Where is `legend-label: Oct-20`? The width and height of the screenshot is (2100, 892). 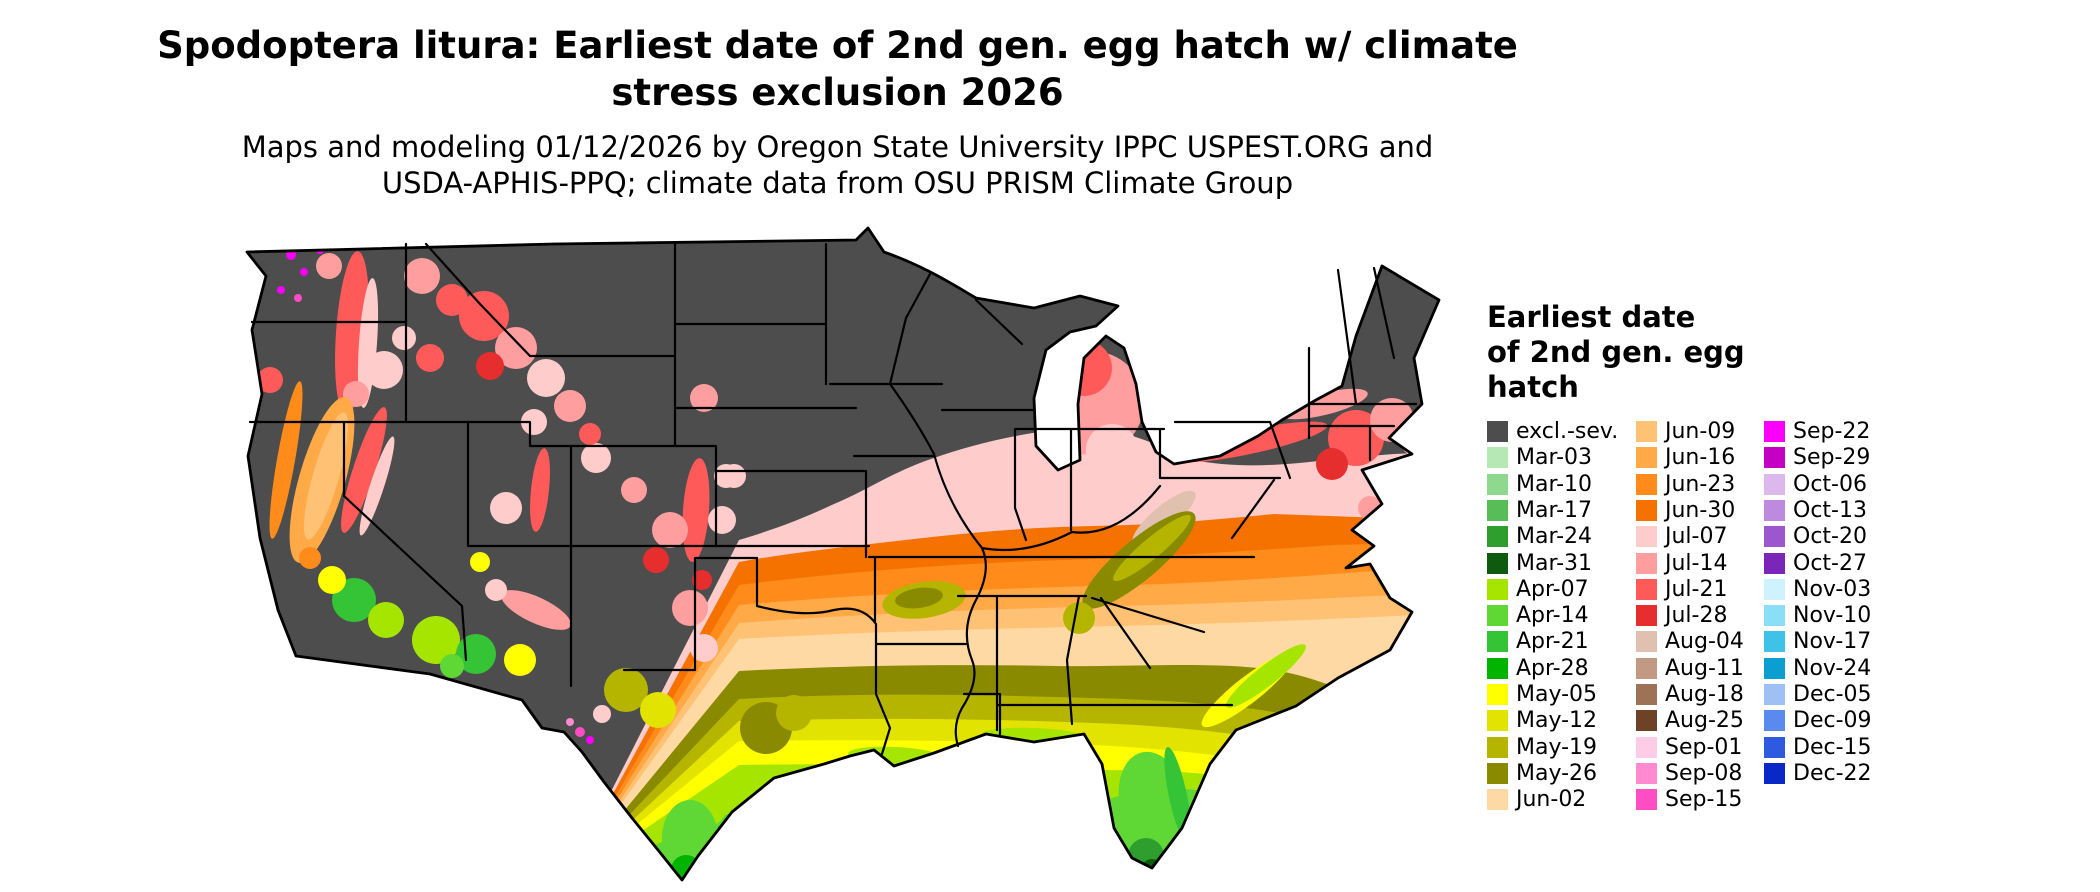
legend-label: Oct-20 is located at coordinates (1830, 537).